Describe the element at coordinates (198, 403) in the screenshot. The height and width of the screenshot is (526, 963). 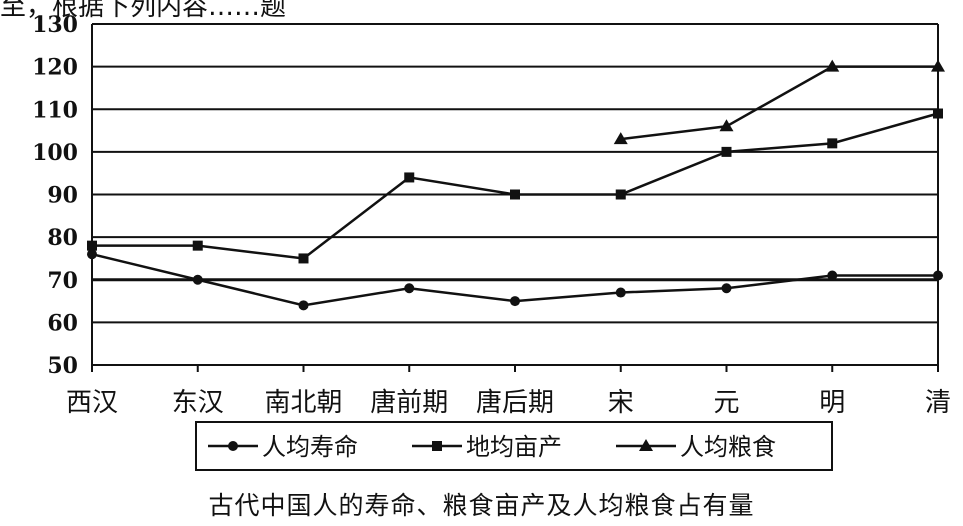
I see `x-category-label: 东汉` at that location.